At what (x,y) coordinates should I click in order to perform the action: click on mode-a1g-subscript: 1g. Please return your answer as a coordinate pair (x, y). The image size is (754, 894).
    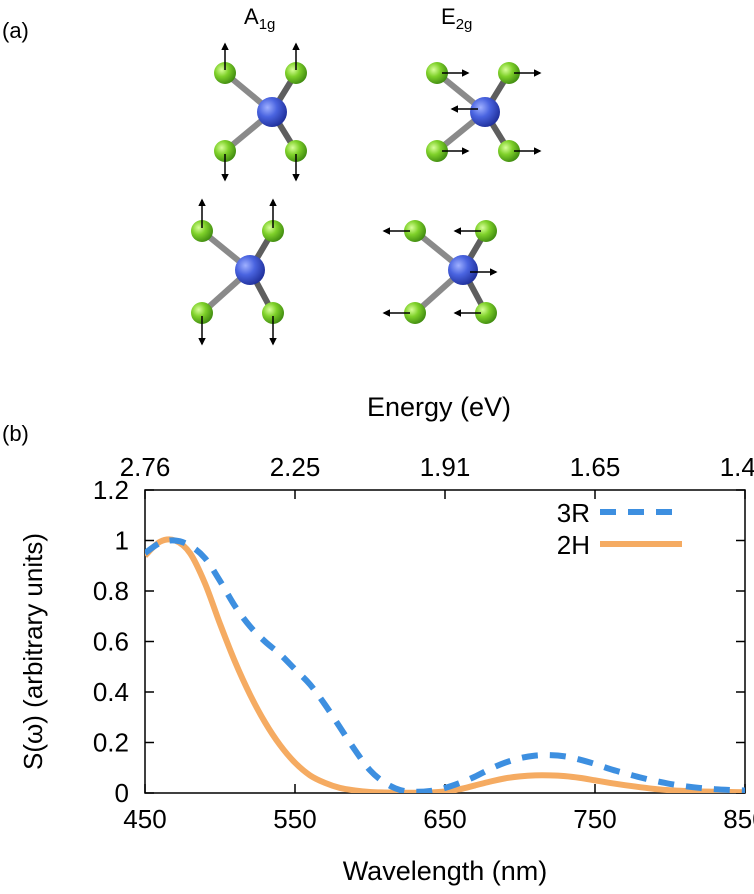
    Looking at the image, I should click on (267, 24).